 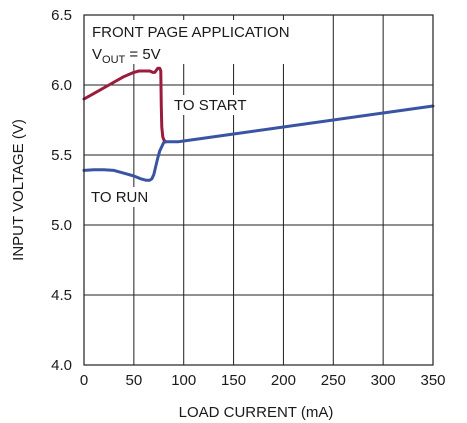 I want to click on series-line-to-start, so click(x=124, y=104).